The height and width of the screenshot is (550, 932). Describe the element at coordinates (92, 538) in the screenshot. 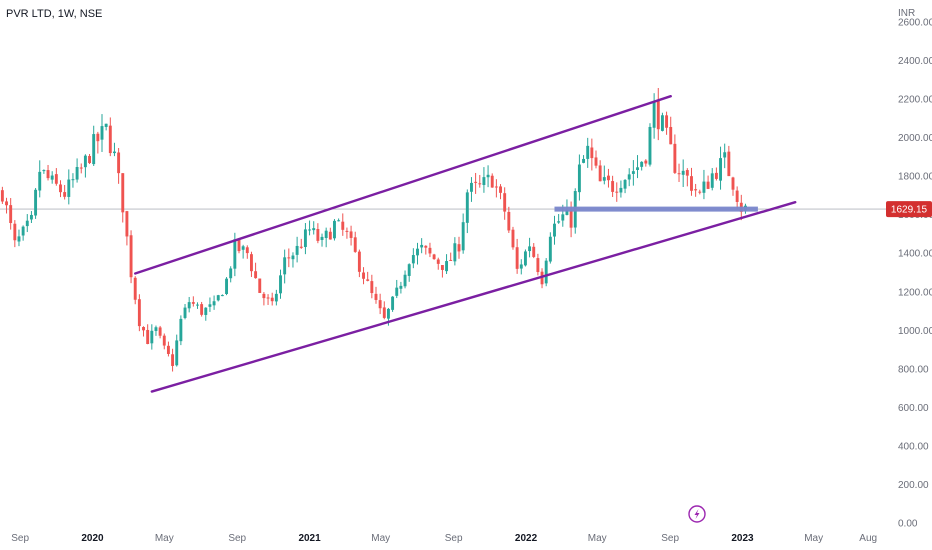

I see `x-tick-label: 2020` at that location.